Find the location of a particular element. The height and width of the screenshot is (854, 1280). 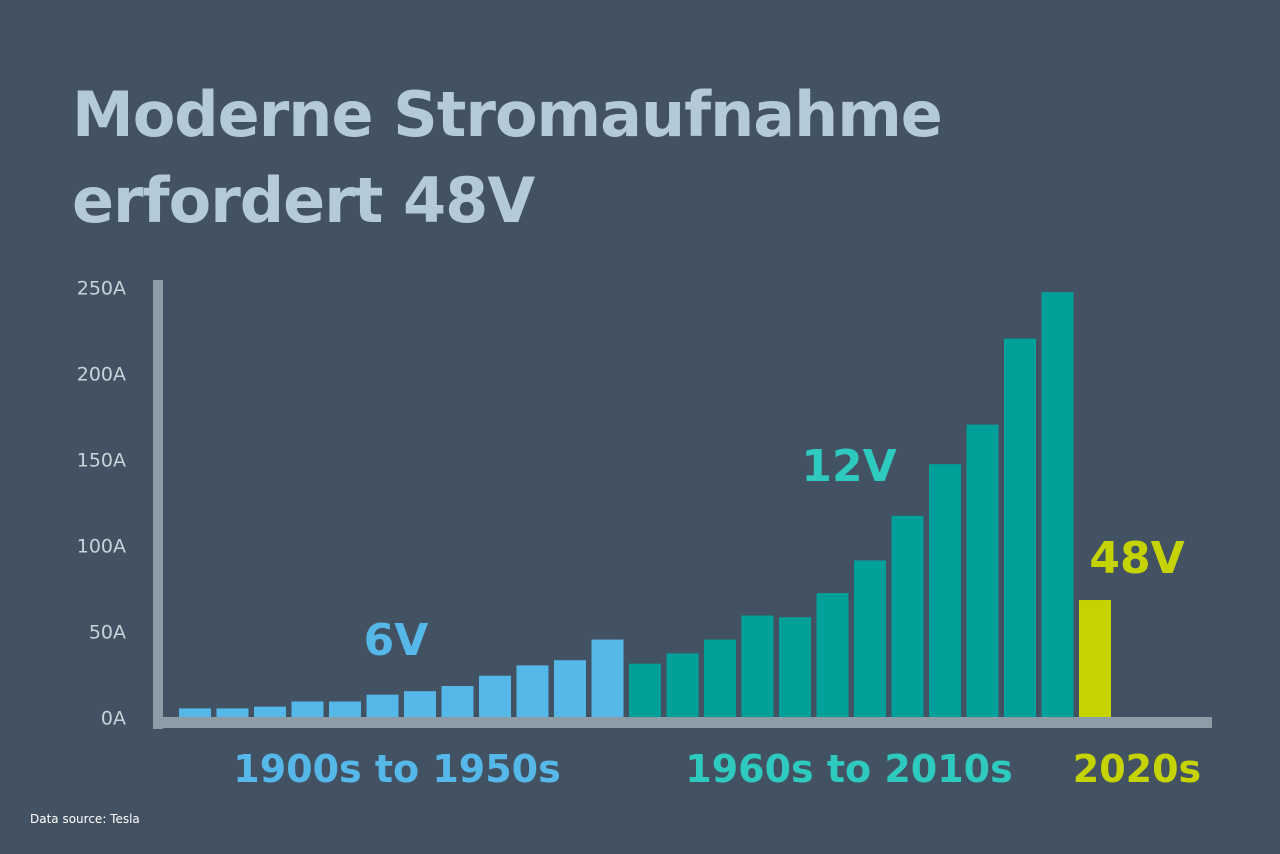

y-tick-label: 100A is located at coordinates (101, 547).